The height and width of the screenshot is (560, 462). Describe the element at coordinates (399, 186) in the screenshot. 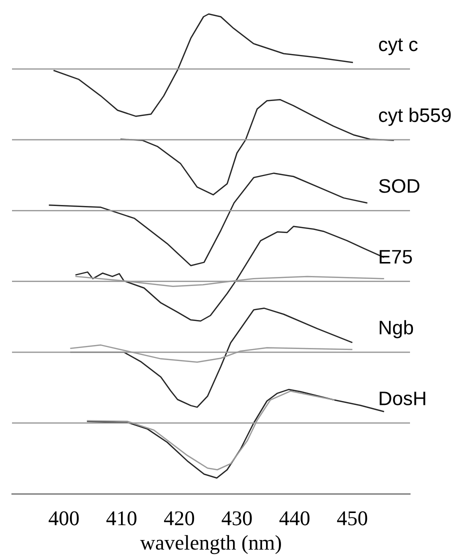

I see `series-label: SOD` at that location.